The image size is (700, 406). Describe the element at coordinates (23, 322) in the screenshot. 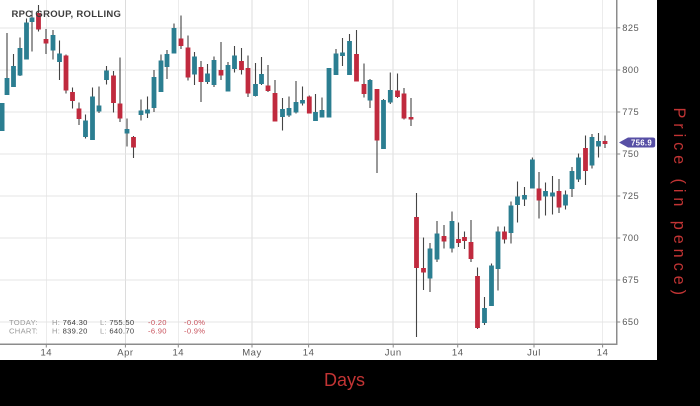

I see `svg-text: TODAY:` at that location.